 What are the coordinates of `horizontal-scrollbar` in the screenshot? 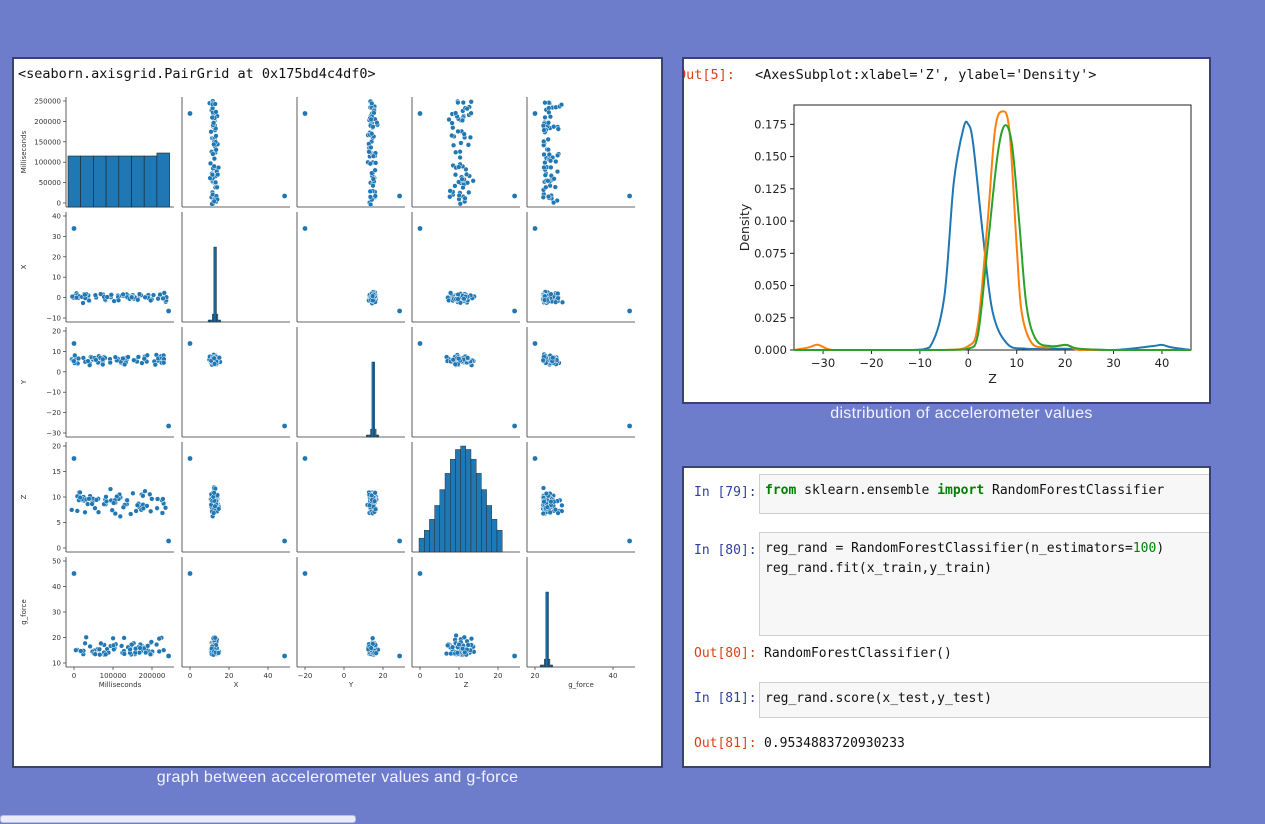 It's located at (178, 819).